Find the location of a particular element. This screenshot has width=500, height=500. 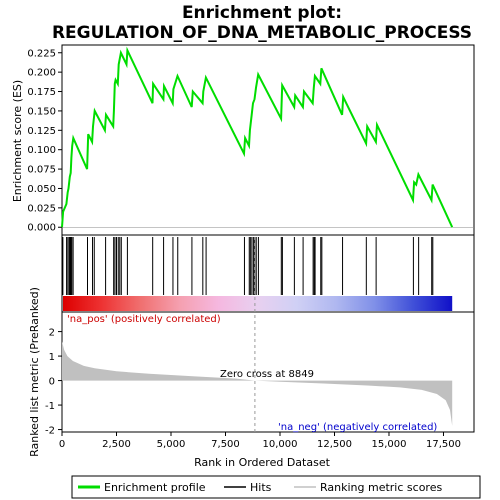

legend-box is located at coordinates (276, 487).